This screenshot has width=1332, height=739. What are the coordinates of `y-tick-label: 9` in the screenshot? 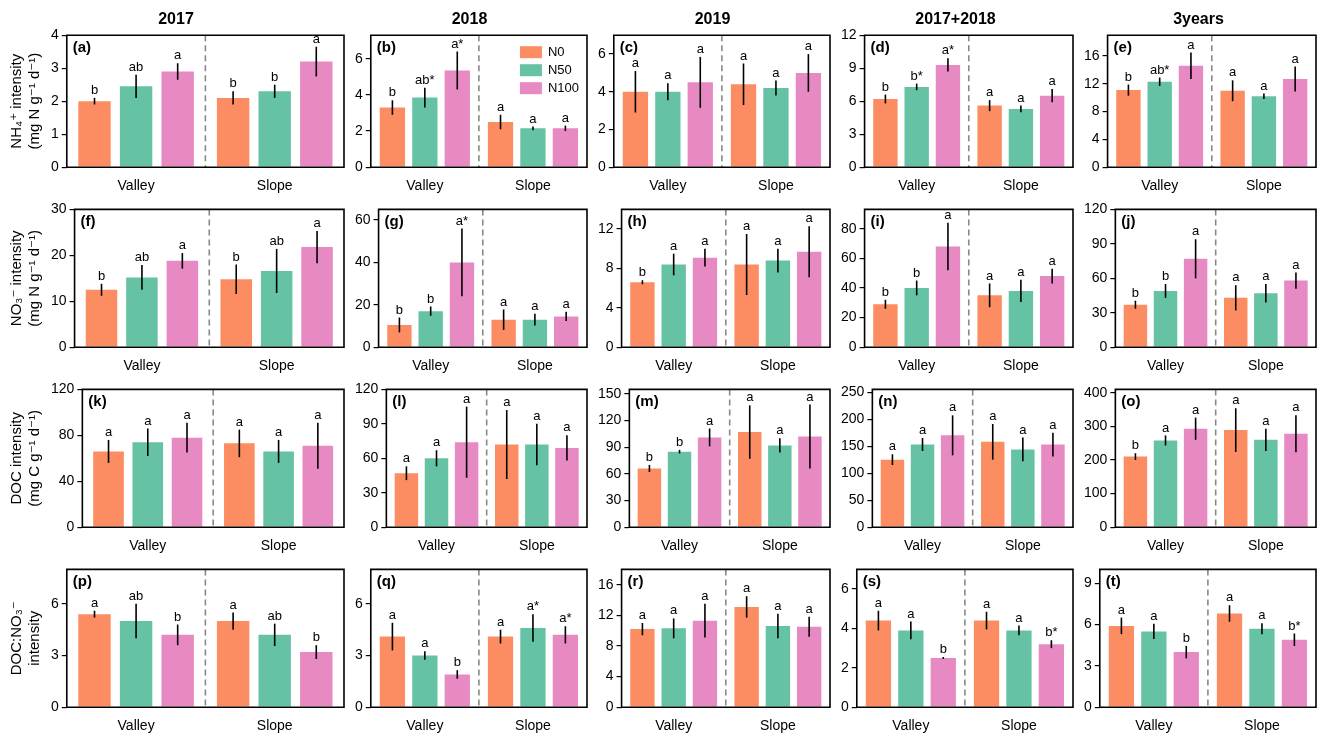 It's located at (1087, 582).